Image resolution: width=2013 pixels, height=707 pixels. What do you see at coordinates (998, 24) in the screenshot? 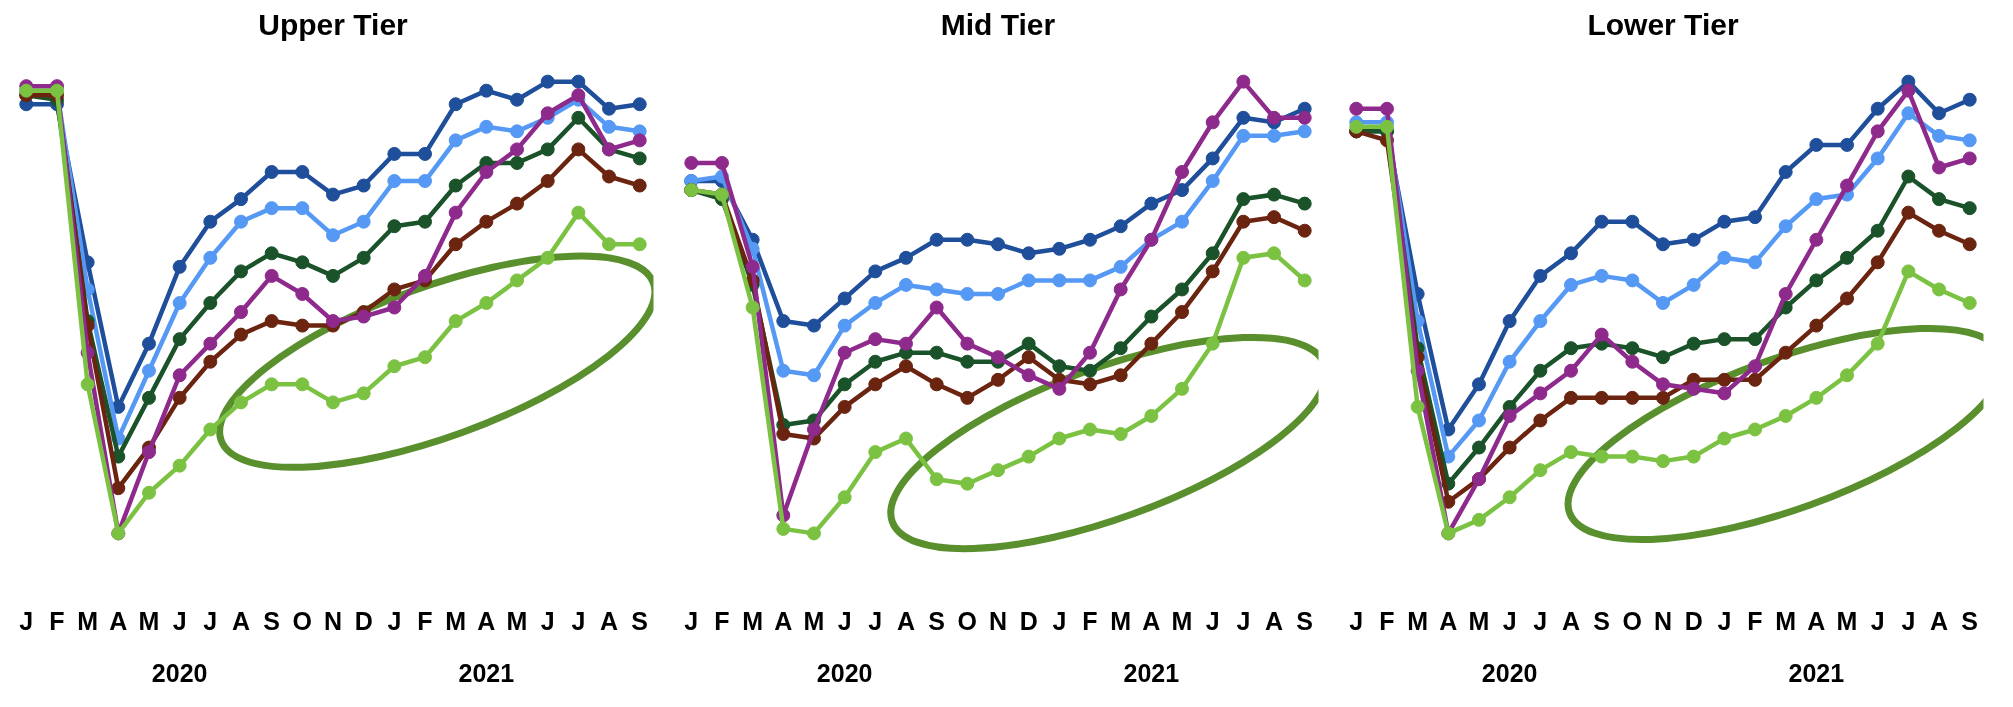
I see `chart-title: Mid Tier` at bounding box center [998, 24].